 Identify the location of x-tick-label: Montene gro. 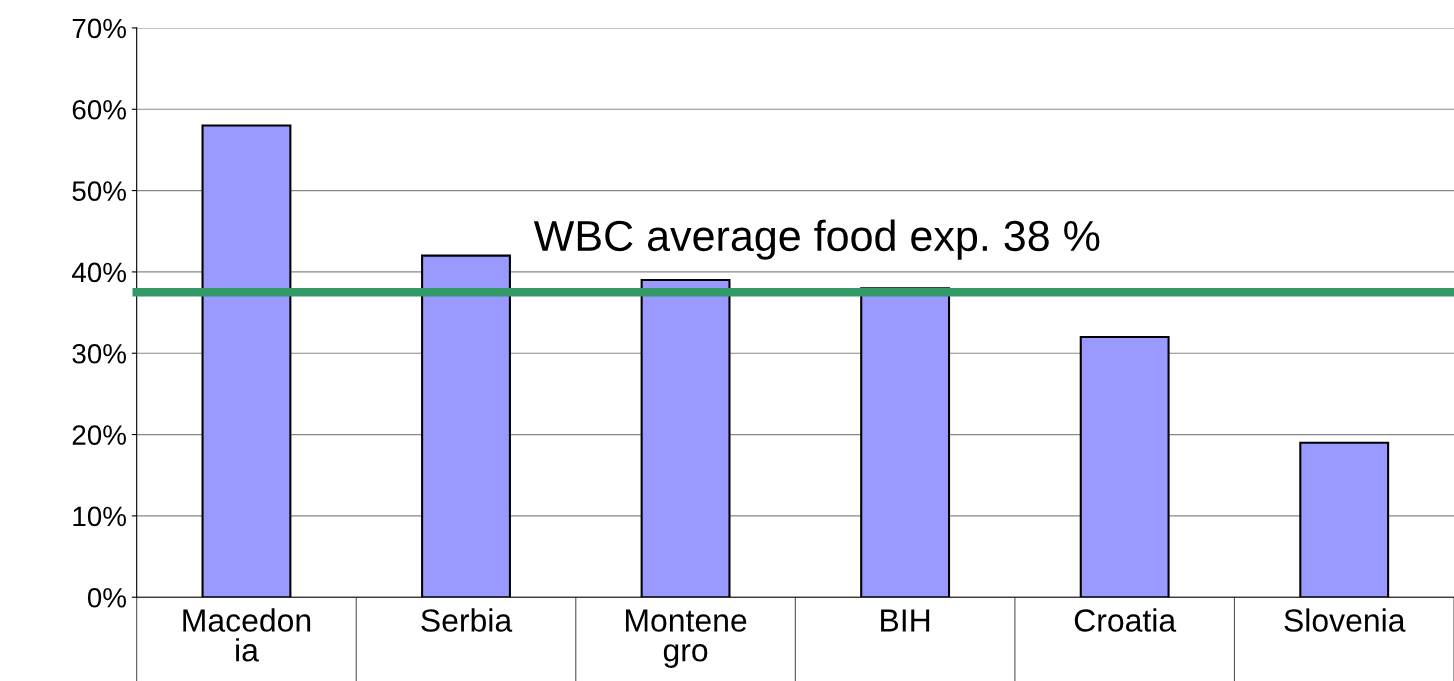
(686, 638).